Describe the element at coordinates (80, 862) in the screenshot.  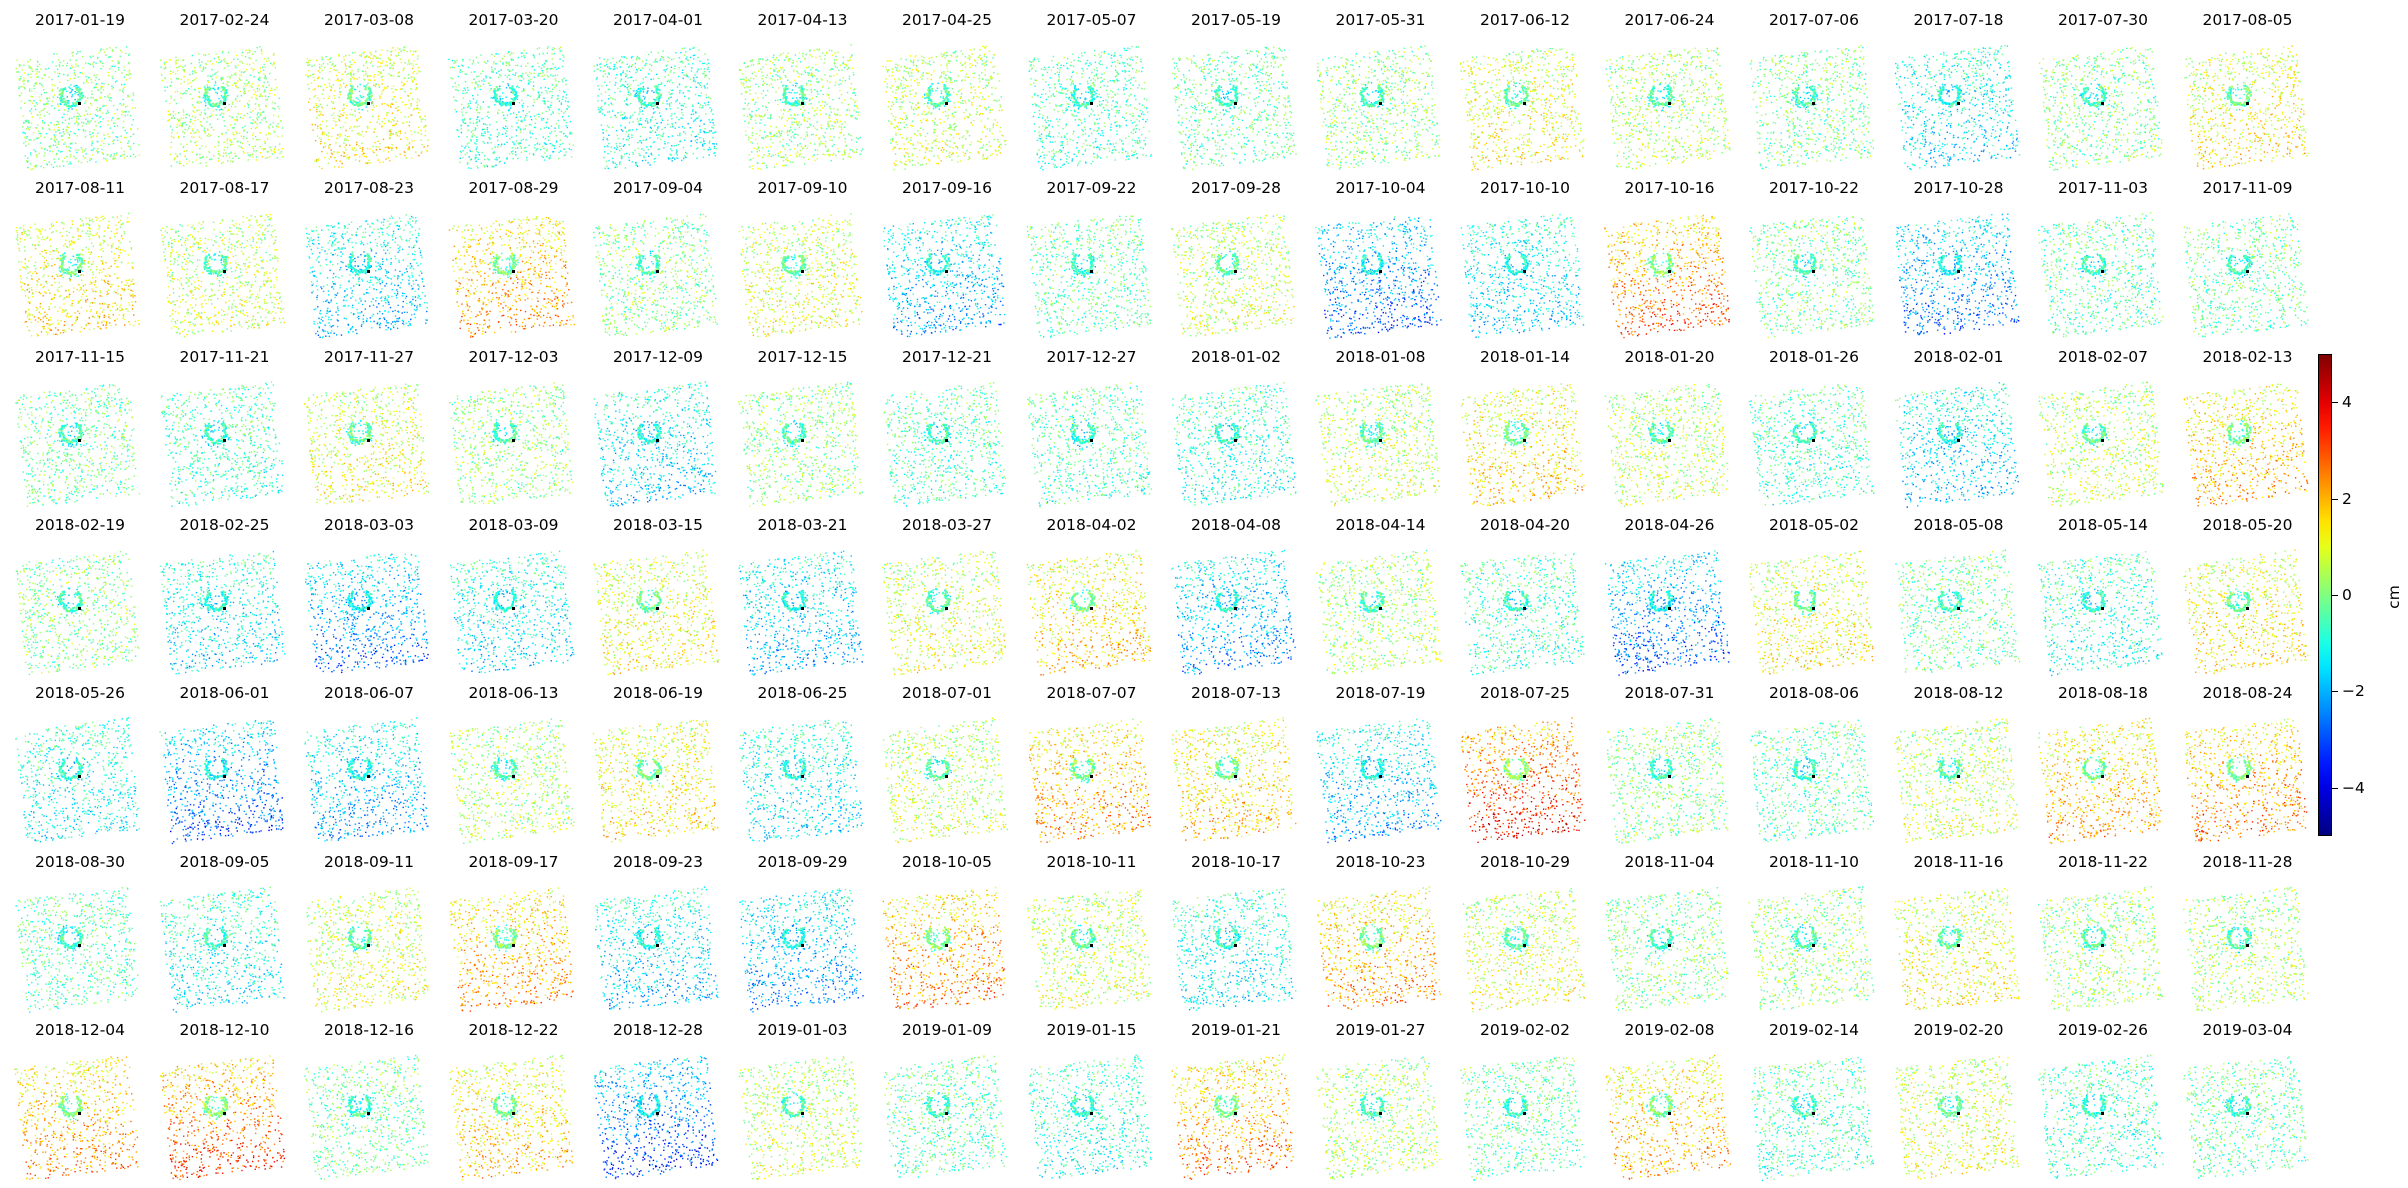
I see `subplot-title: 2018-08-30` at that location.